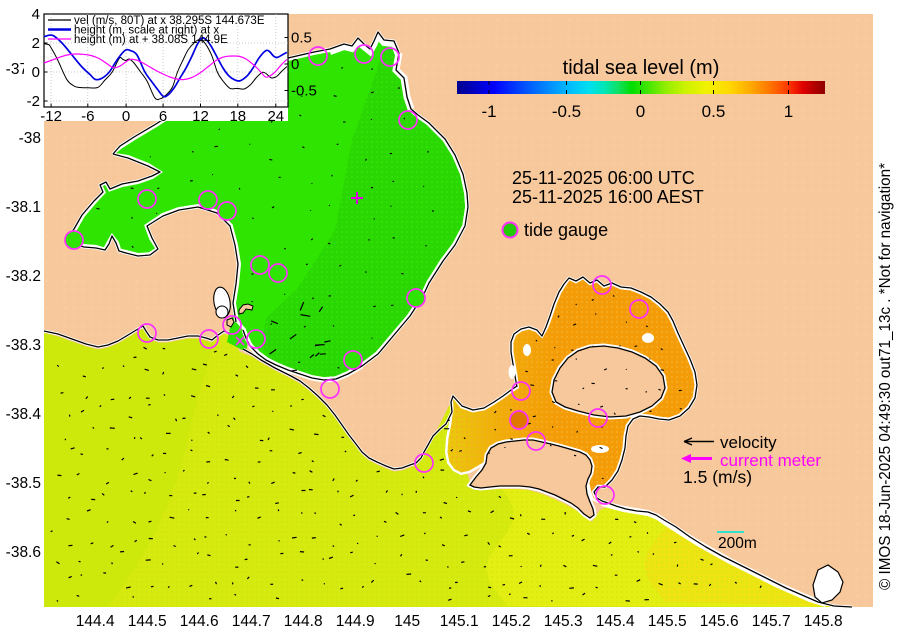 The width and height of the screenshot is (900, 632). Describe the element at coordinates (563, 621) in the screenshot. I see `svg-text: 145.3` at that location.